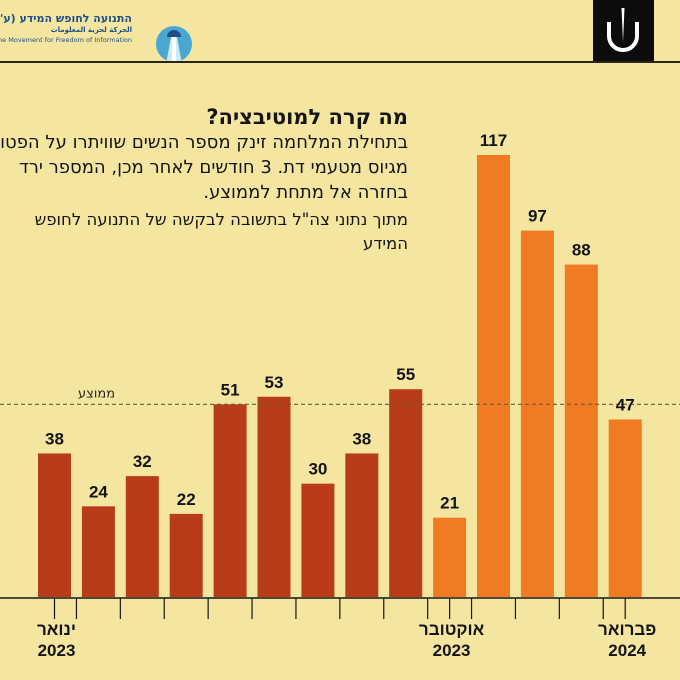 This screenshot has height=680, width=680. I want to click on shin-logo-icon, so click(623, 30).